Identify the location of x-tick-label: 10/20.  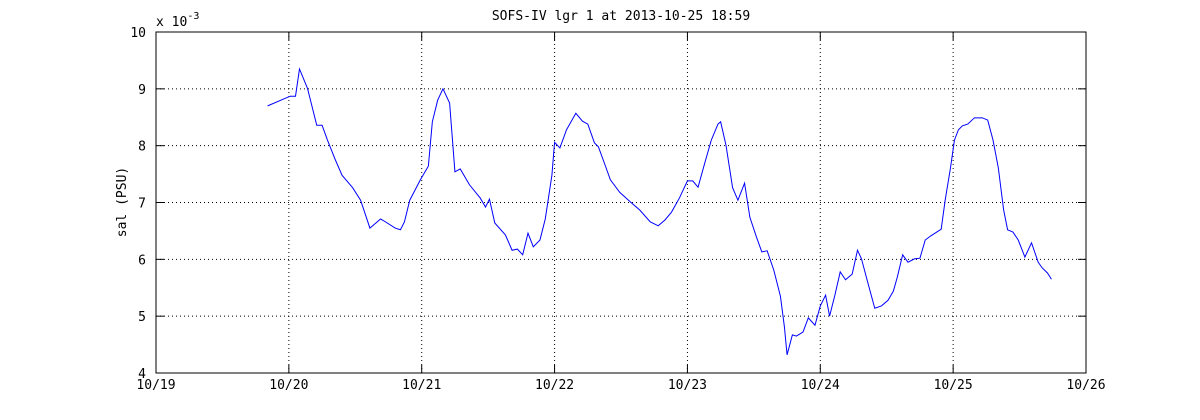
(288, 385).